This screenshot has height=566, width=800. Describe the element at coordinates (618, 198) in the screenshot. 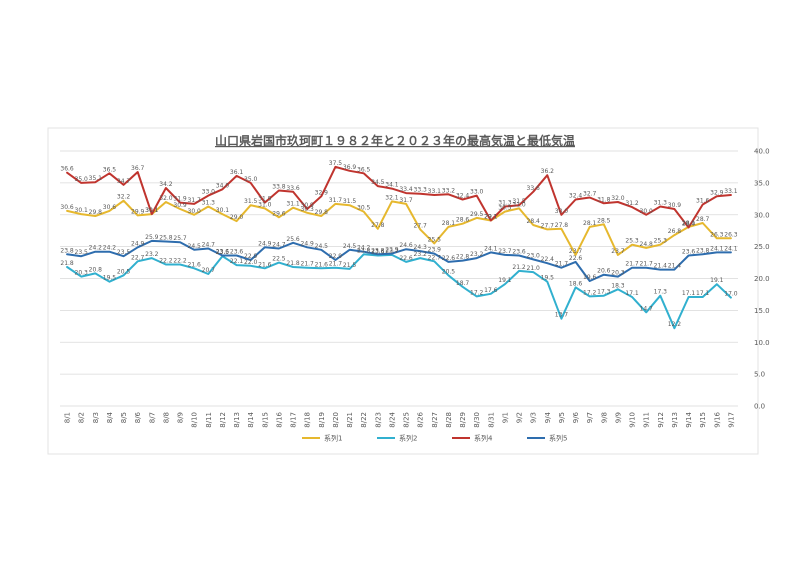

I see `data-label: 32.0` at that location.